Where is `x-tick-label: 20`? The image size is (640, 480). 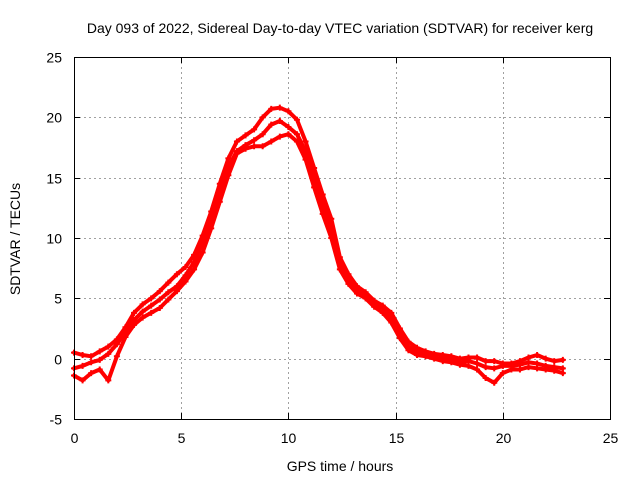
x-tick-label: 20 is located at coordinates (504, 438).